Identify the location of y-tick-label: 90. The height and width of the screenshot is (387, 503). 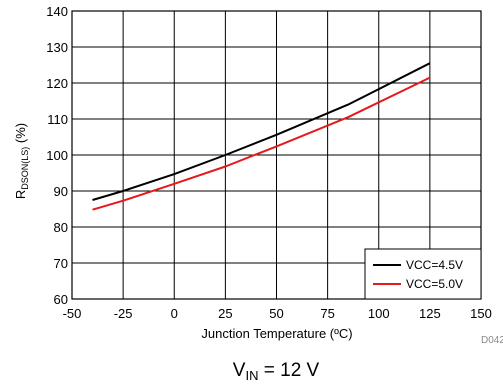
(61, 191).